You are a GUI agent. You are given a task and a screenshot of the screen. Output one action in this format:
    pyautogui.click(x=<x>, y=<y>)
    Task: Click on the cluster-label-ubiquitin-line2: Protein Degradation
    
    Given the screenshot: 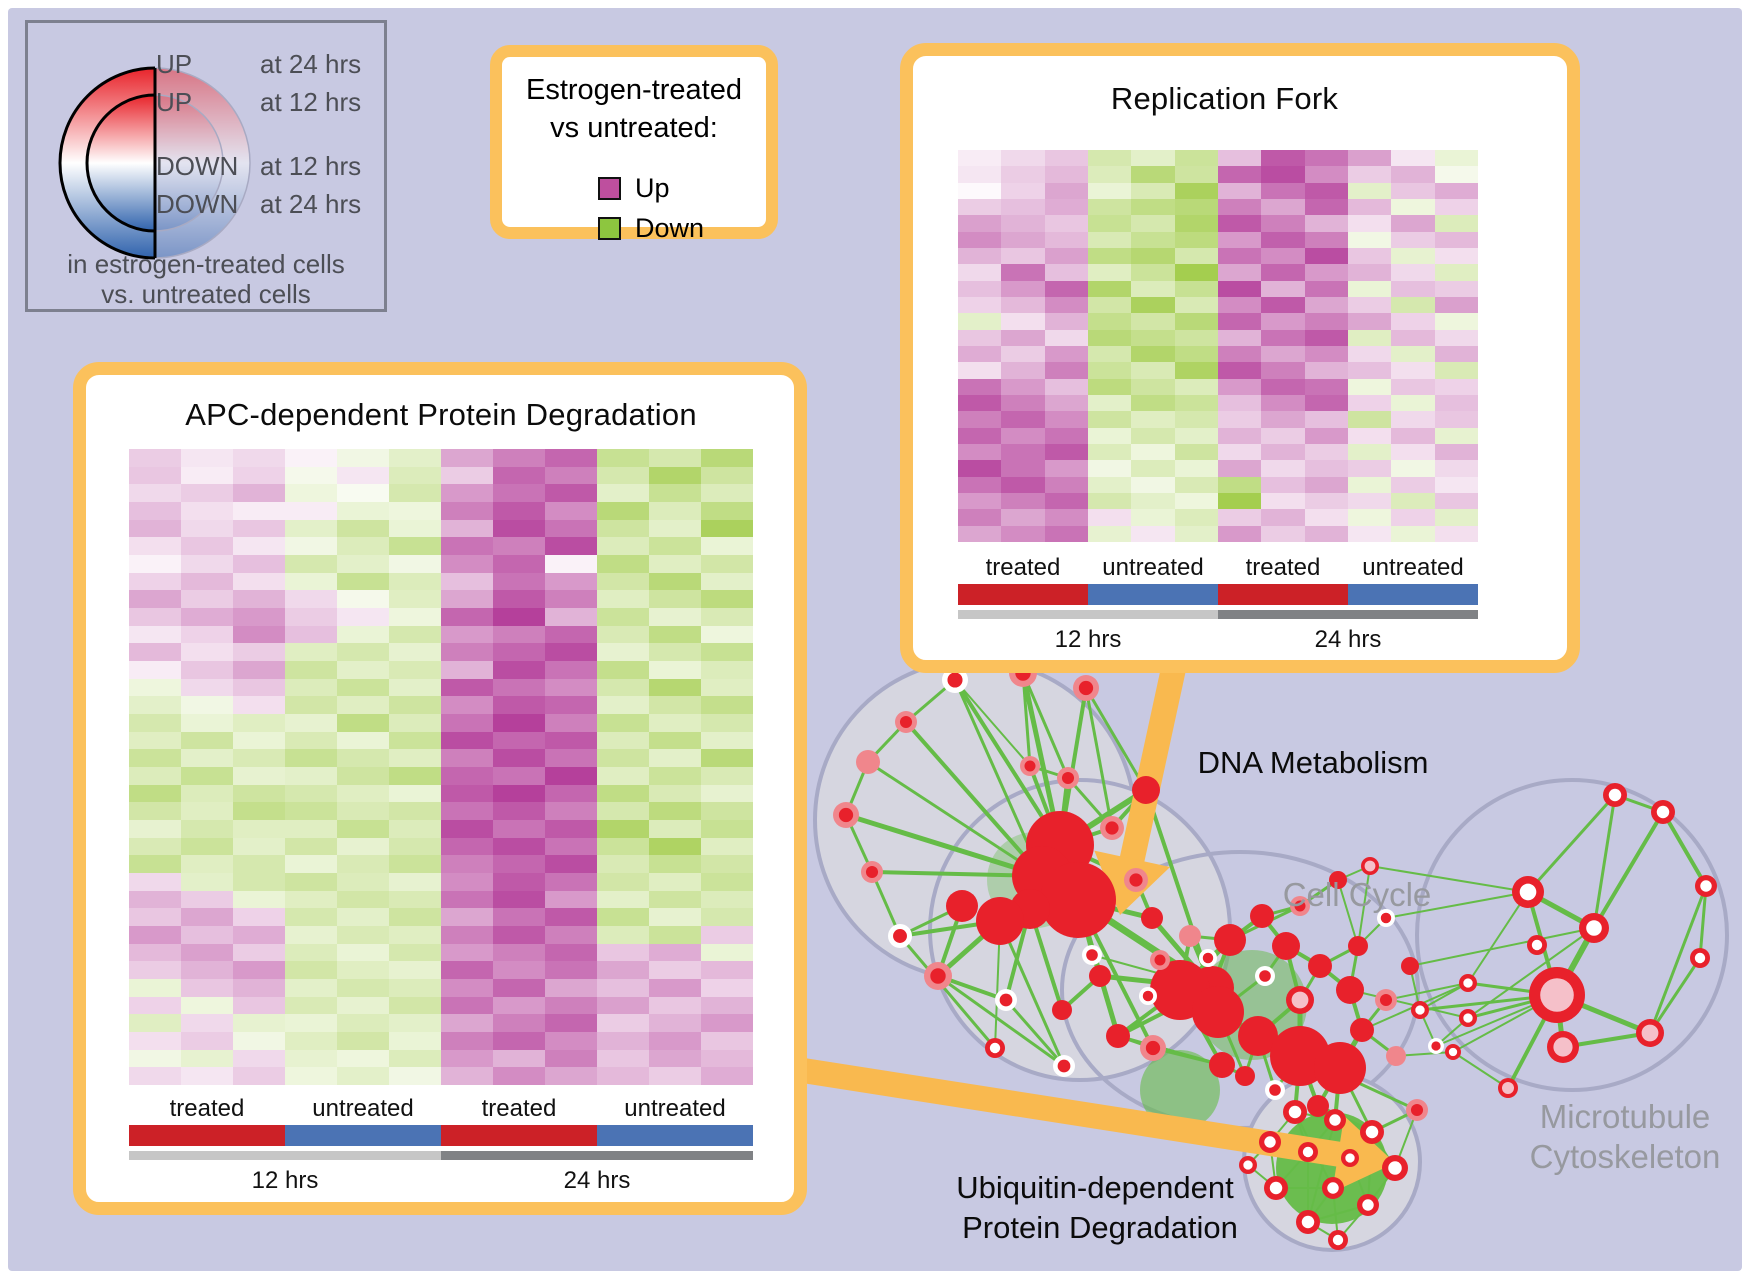 What is the action you would take?
    pyautogui.click(x=1100, y=1227)
    